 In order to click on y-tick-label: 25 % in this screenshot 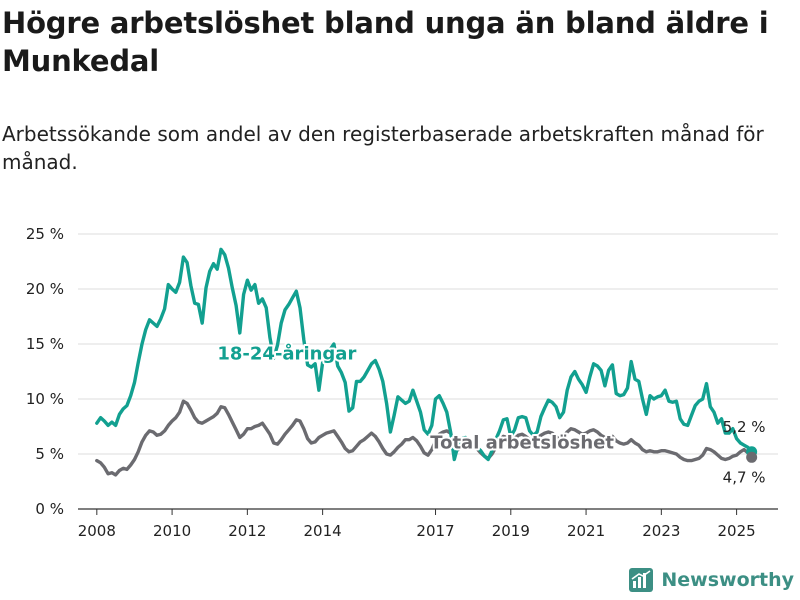, I will do `click(45, 234)`.